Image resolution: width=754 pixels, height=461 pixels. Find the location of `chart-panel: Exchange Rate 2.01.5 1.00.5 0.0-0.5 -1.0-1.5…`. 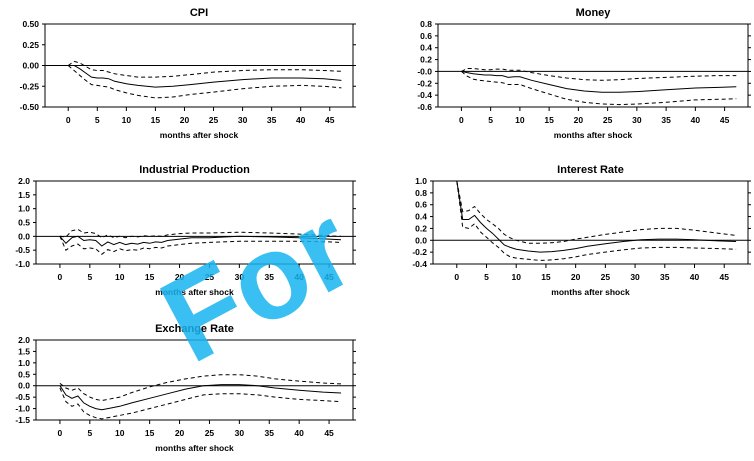

chart-panel: Exchange Rate 2.01.5 1.00.5 0.0-0.5 -1.0-1.5… is located at coordinates (185, 388).